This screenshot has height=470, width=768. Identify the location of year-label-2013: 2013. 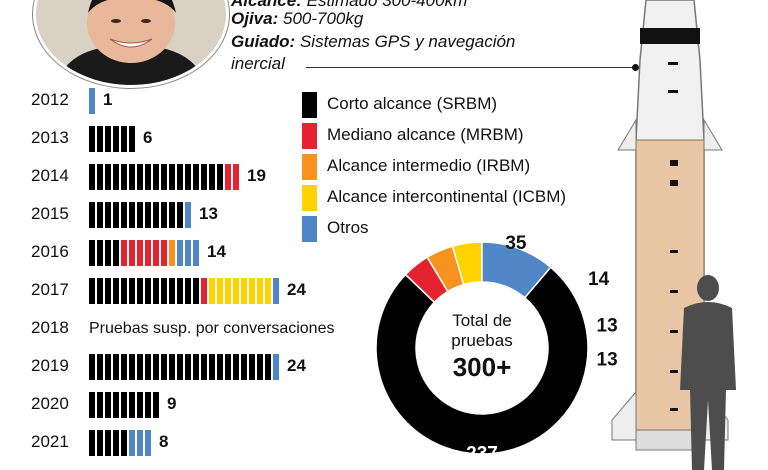
(50, 137).